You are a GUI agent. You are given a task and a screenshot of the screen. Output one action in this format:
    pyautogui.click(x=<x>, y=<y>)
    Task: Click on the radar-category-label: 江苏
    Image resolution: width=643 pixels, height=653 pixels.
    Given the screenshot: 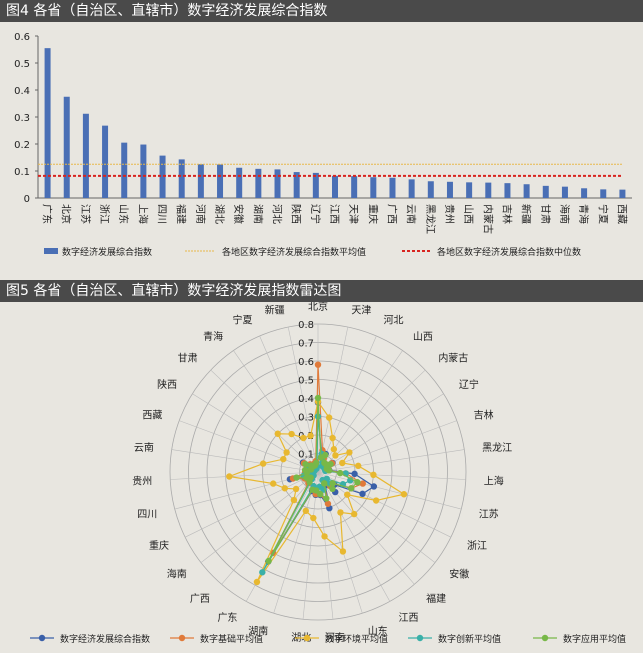 What is the action you would take?
    pyautogui.click(x=489, y=514)
    